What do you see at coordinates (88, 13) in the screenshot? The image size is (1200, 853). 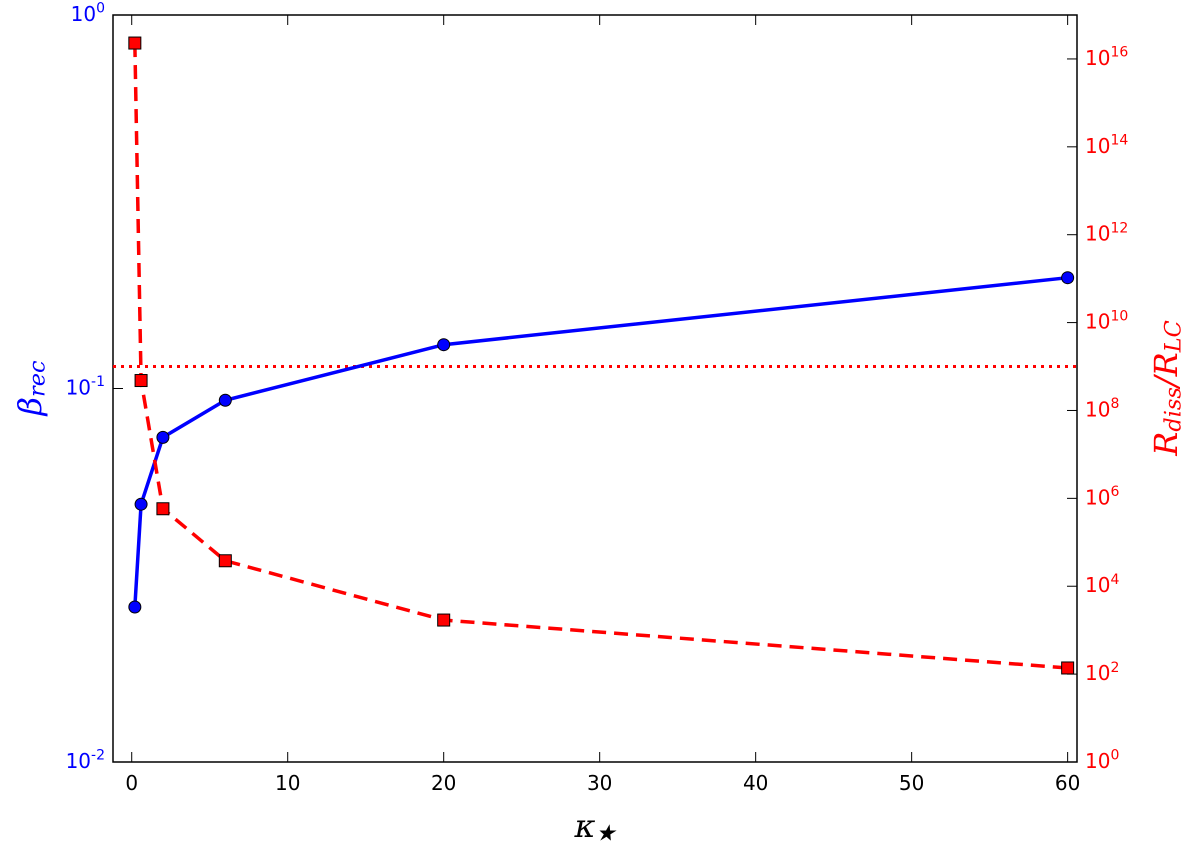 I see `y-tick-label: 100​` at bounding box center [88, 13].